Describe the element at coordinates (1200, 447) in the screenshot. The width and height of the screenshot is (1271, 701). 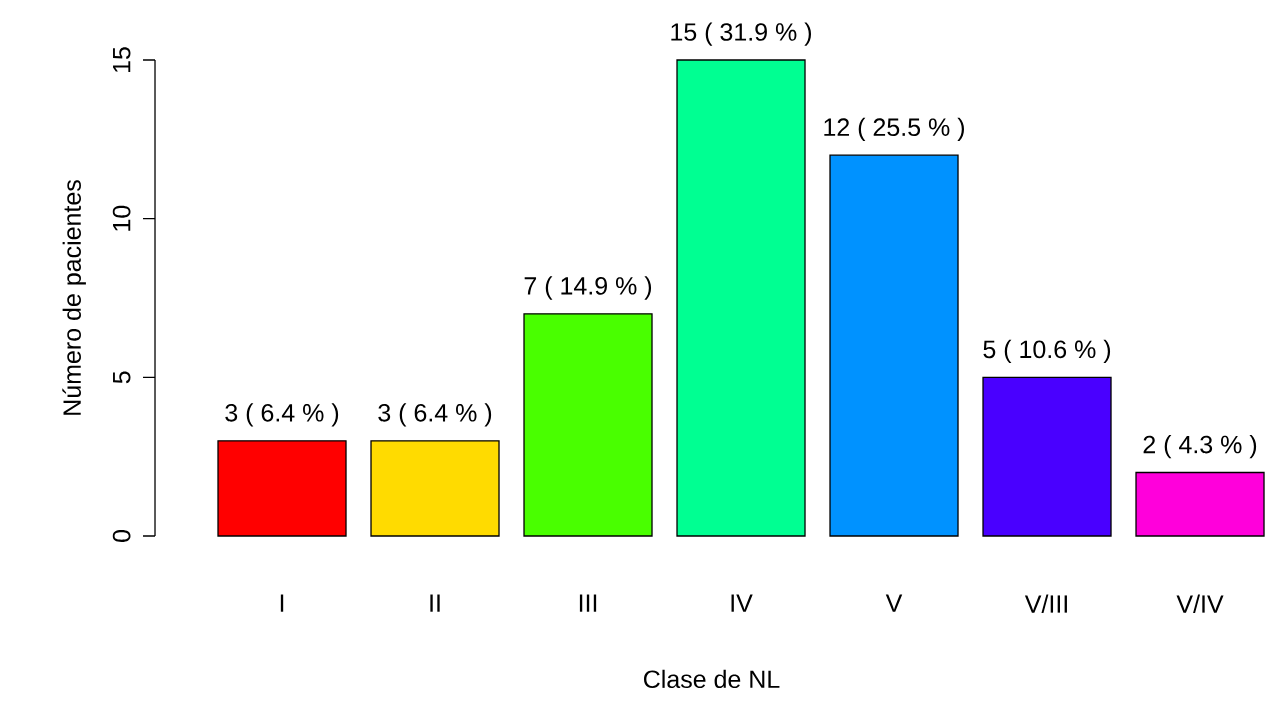
I see `data-label: 2 ( 4.3 % )` at that location.